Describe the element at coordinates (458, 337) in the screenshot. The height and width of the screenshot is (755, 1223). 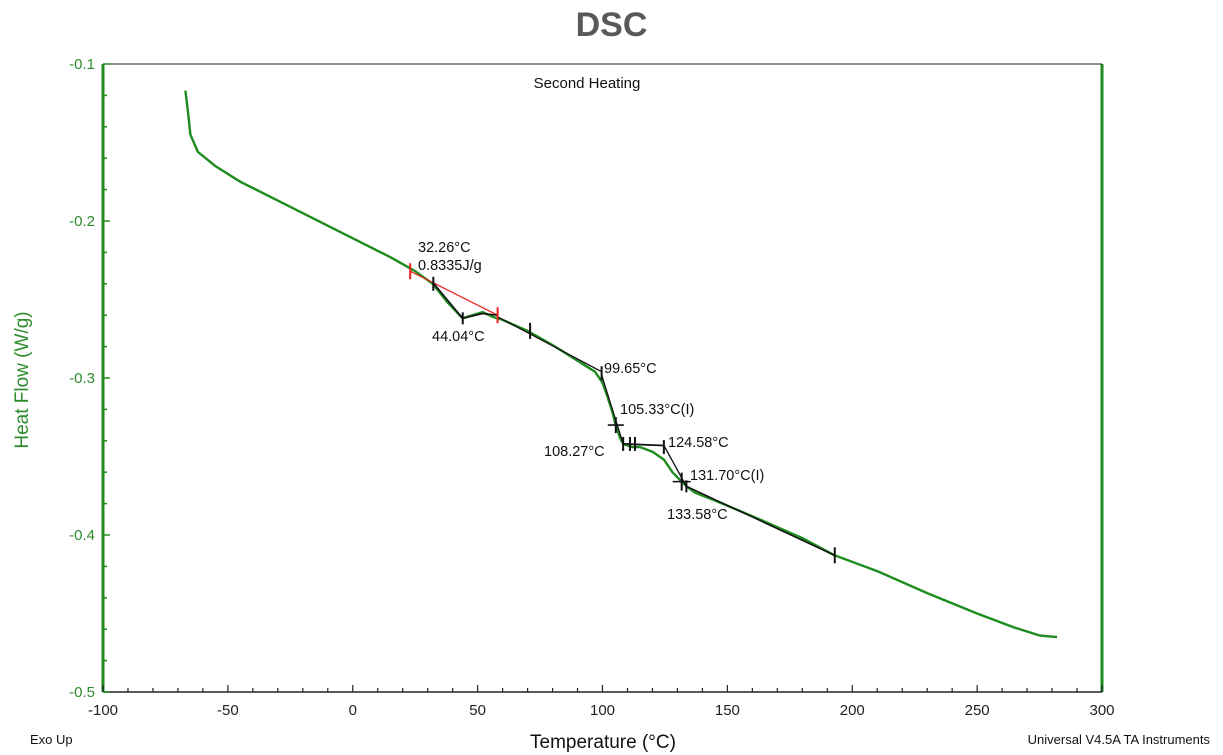
I see `annotation-label: 44.04°C` at that location.